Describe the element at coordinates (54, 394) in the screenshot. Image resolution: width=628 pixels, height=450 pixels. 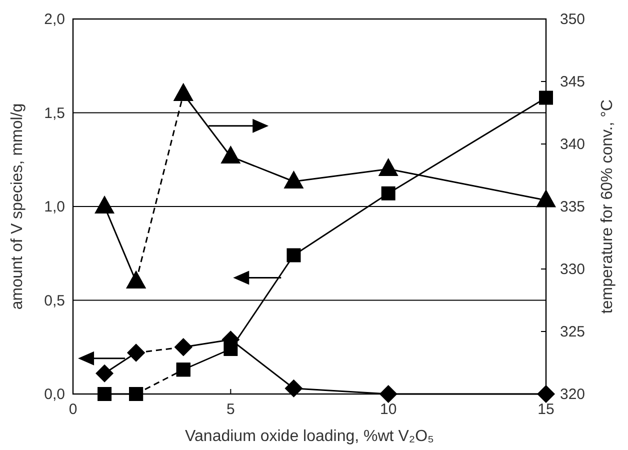
I see `y-tick-label: 0,0` at that location.